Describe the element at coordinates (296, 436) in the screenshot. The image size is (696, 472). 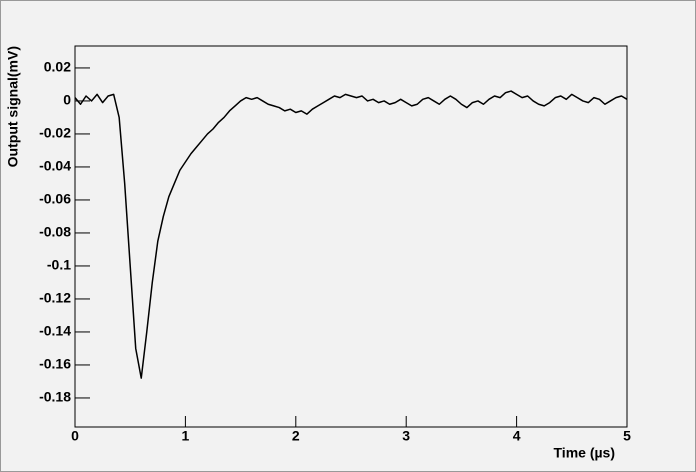
I see `x-tick-label: 2` at that location.